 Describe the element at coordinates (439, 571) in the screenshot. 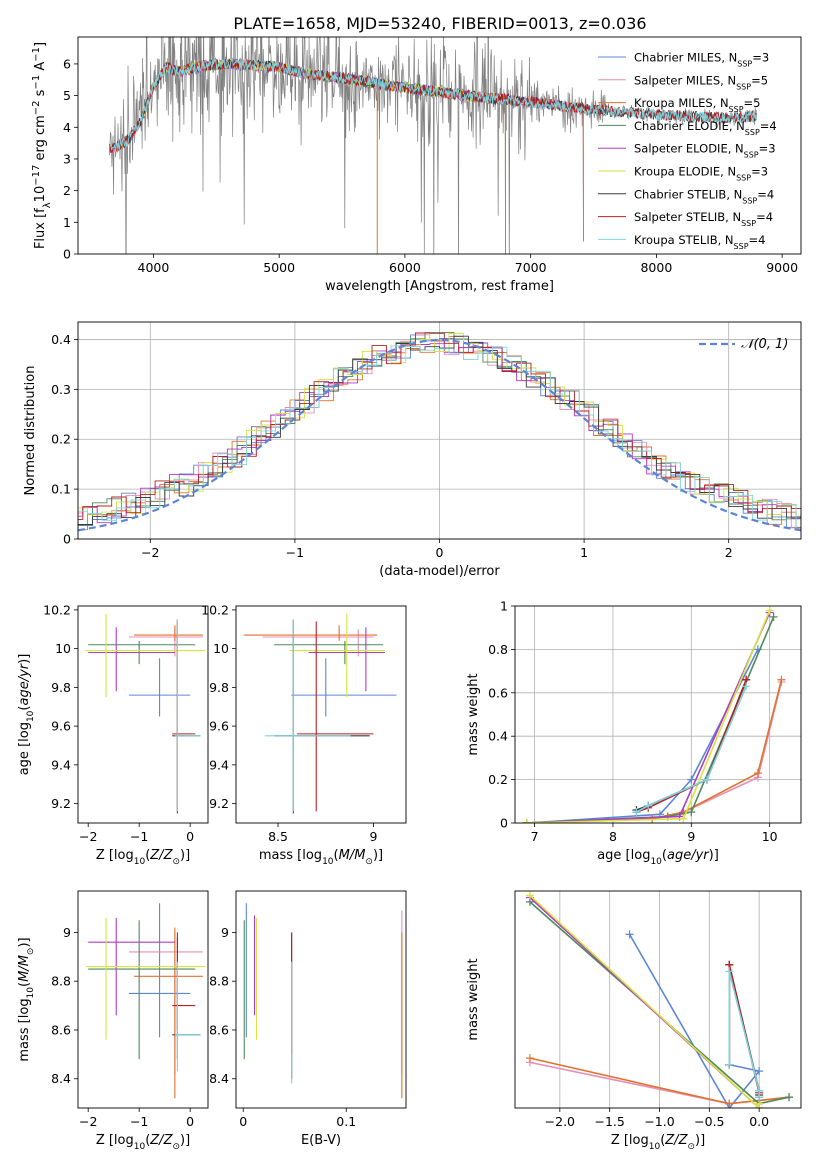

I see `x-axis-label: (data-model)/error` at that location.